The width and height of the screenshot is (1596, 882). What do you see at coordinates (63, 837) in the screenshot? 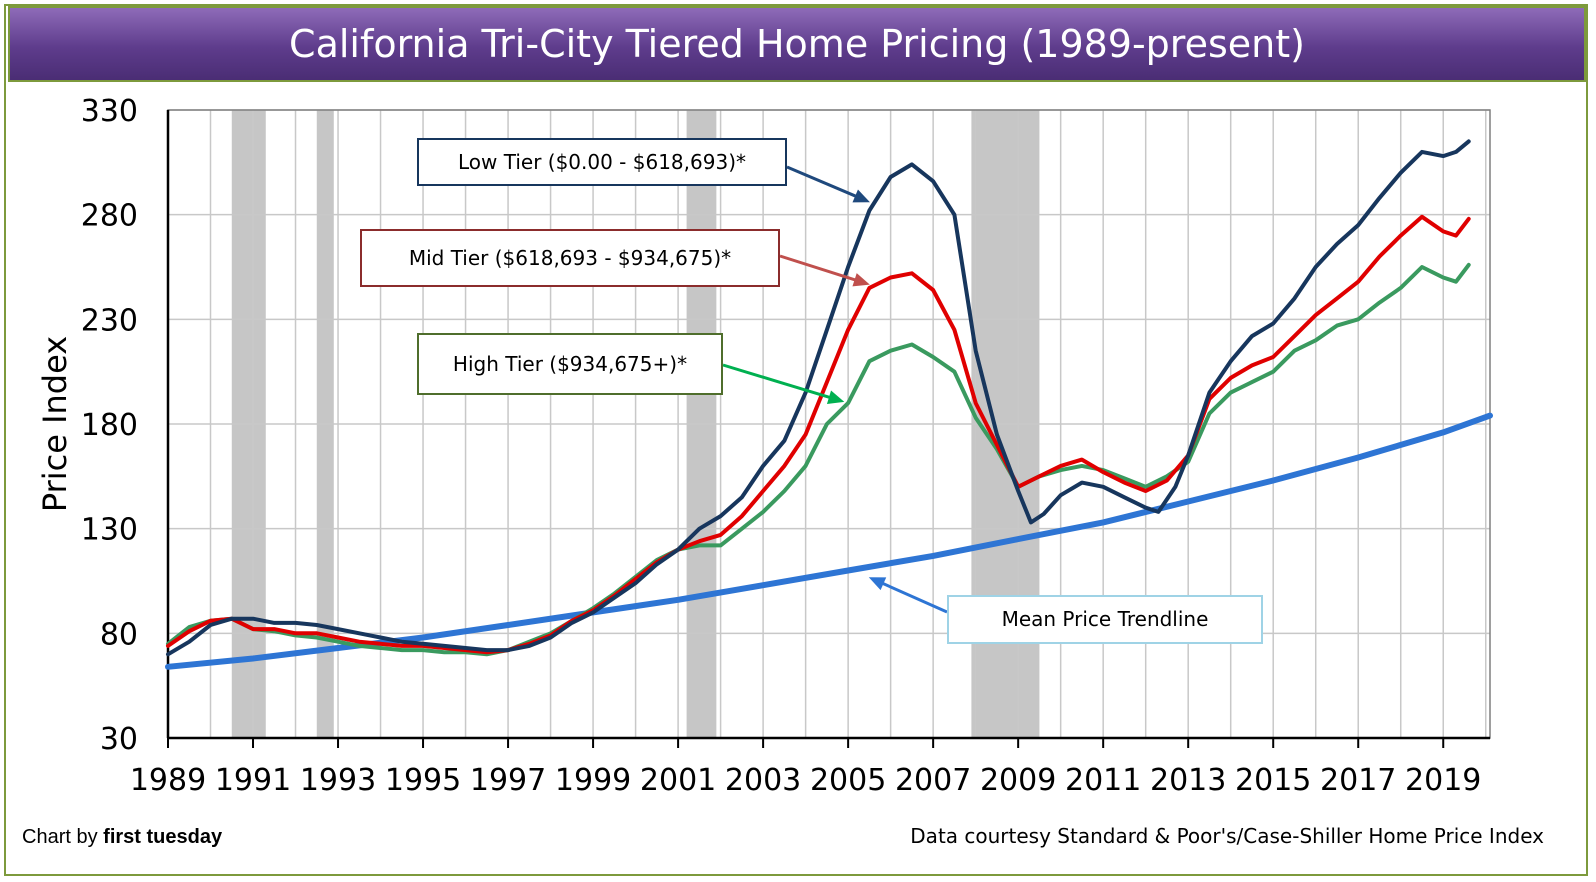
I see `credit-prefix: Chart by` at bounding box center [63, 837].